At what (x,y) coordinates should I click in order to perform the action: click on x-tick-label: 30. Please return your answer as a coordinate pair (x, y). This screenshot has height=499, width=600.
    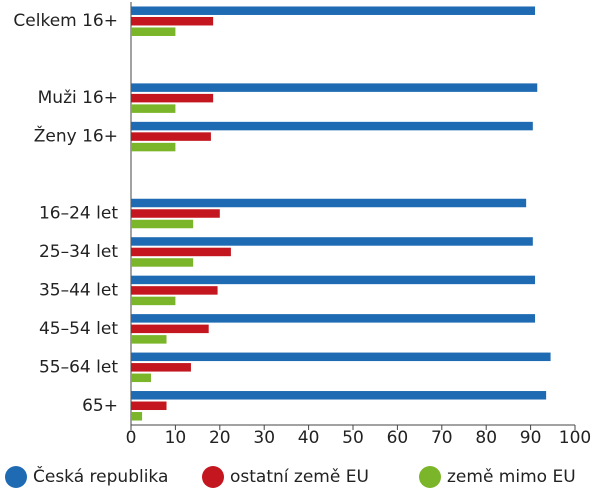
    Looking at the image, I should click on (264, 438).